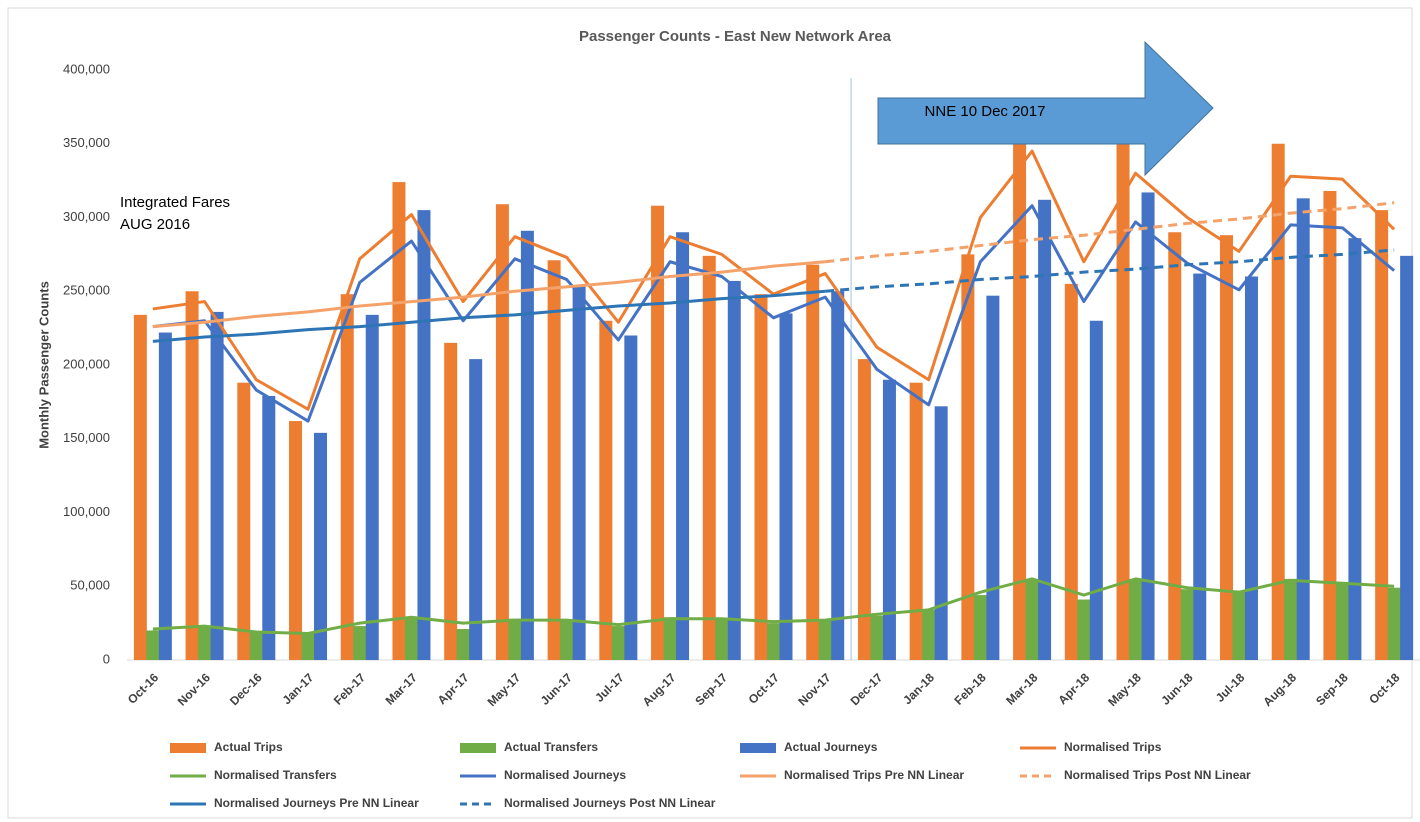 The image size is (1420, 822). I want to click on y-axis-label: Monthly Passenger Counts, so click(43, 365).